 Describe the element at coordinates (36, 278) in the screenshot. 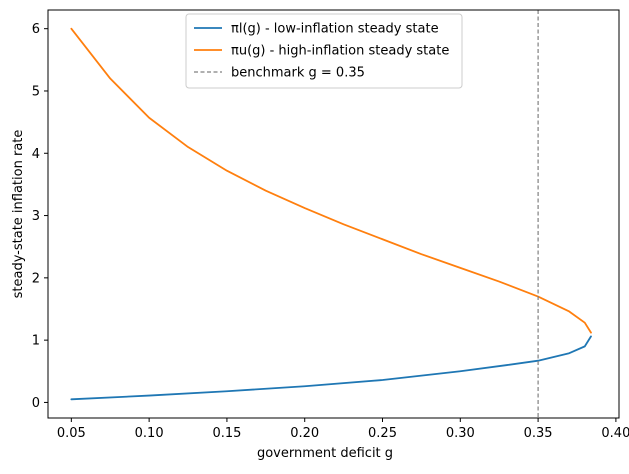

I see `y-tick-label: 2` at that location.